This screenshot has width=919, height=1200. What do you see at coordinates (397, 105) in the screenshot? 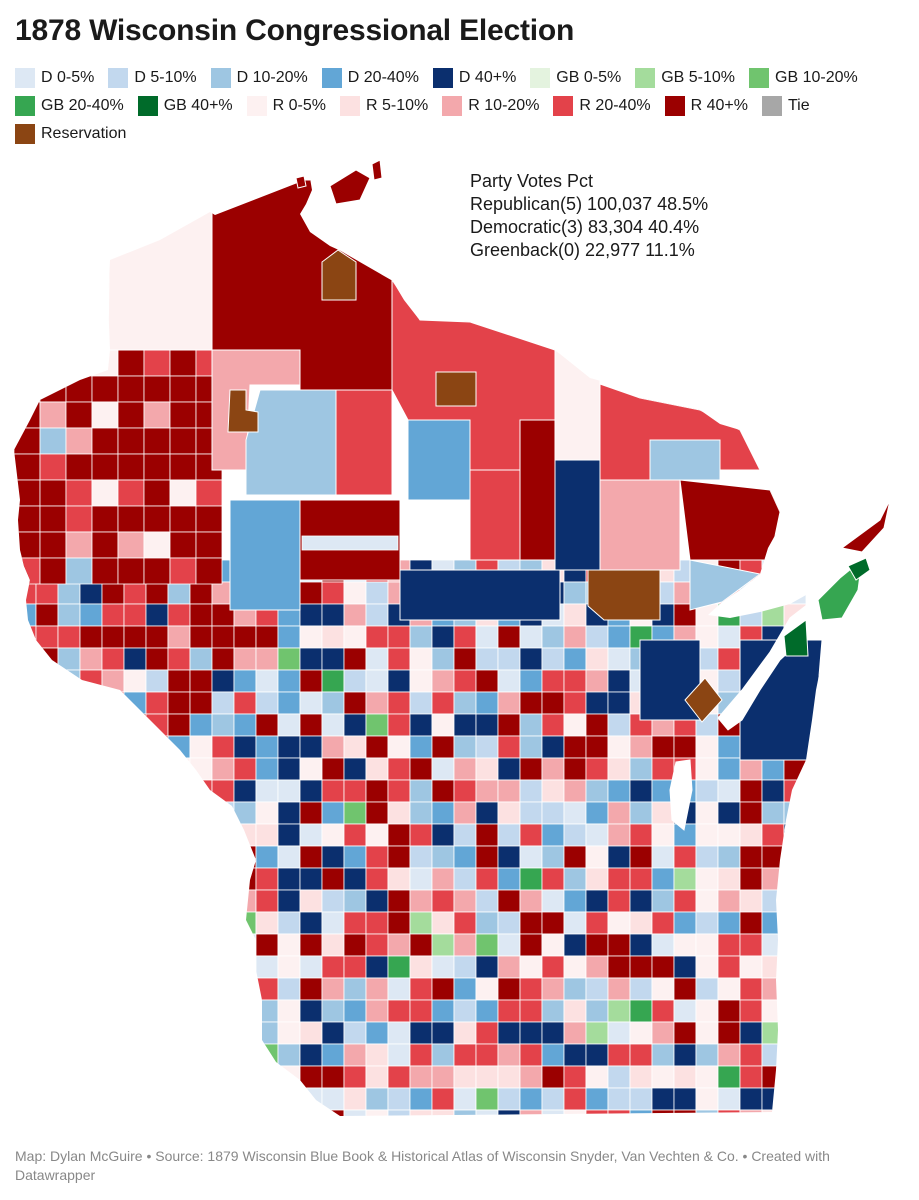
I see `legend-label: R 5-10%` at bounding box center [397, 105].